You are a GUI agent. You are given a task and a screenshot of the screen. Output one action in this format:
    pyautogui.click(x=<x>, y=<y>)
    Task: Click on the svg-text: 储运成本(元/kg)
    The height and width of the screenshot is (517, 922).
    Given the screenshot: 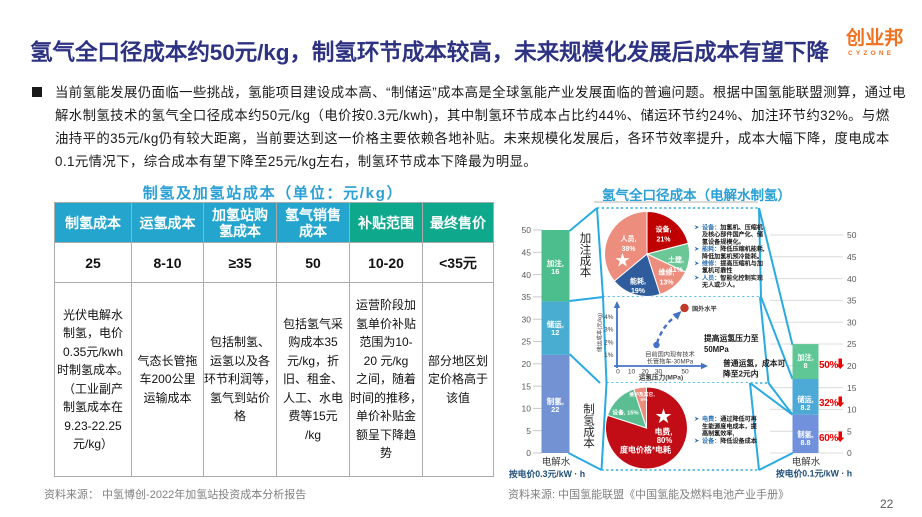 What is the action you would take?
    pyautogui.click(x=600, y=332)
    